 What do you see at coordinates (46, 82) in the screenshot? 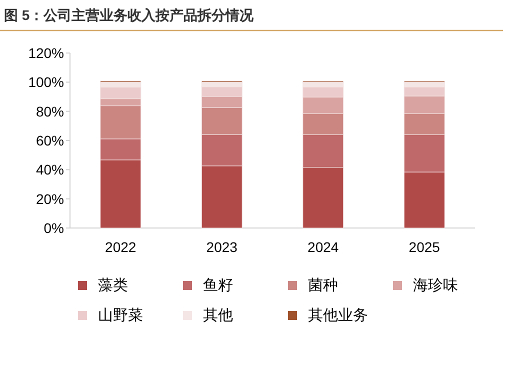
I see `y-tick-label: 100%` at bounding box center [46, 82].